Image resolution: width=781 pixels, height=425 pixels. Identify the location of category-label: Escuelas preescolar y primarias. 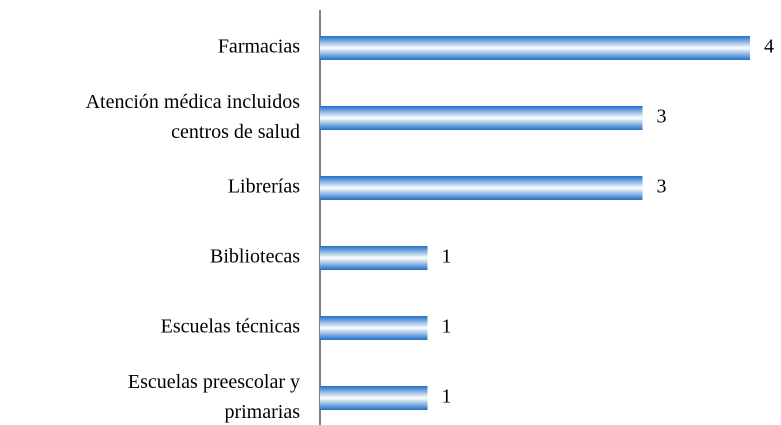
(214, 397).